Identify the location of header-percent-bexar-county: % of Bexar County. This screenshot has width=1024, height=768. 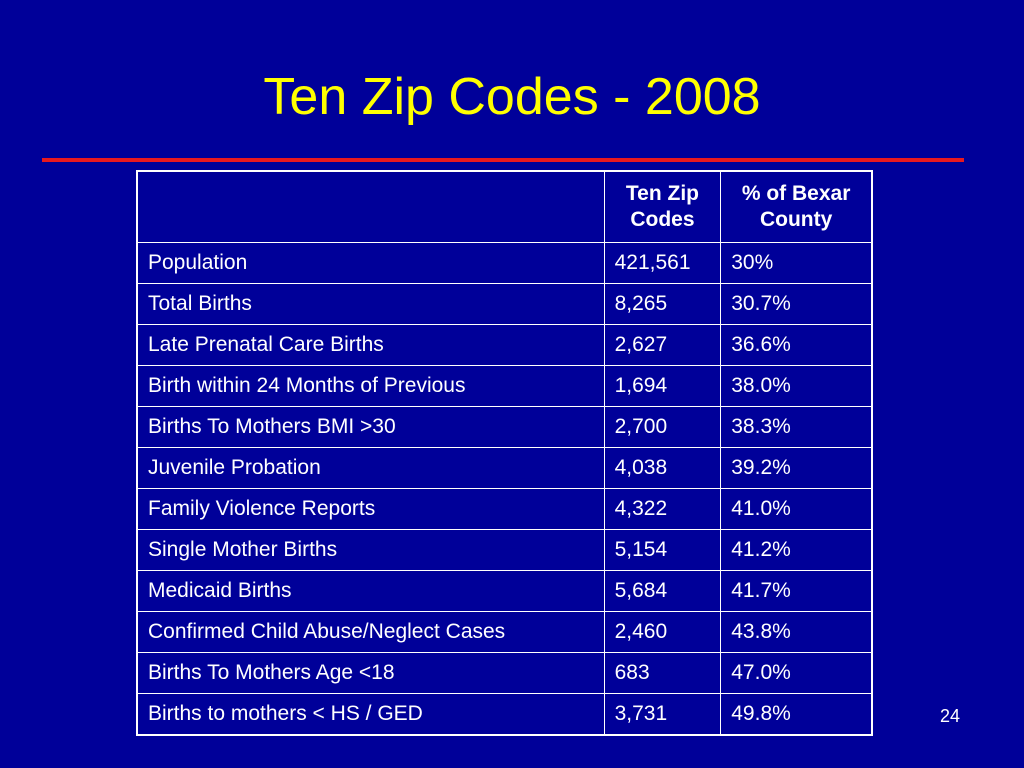
(796, 206).